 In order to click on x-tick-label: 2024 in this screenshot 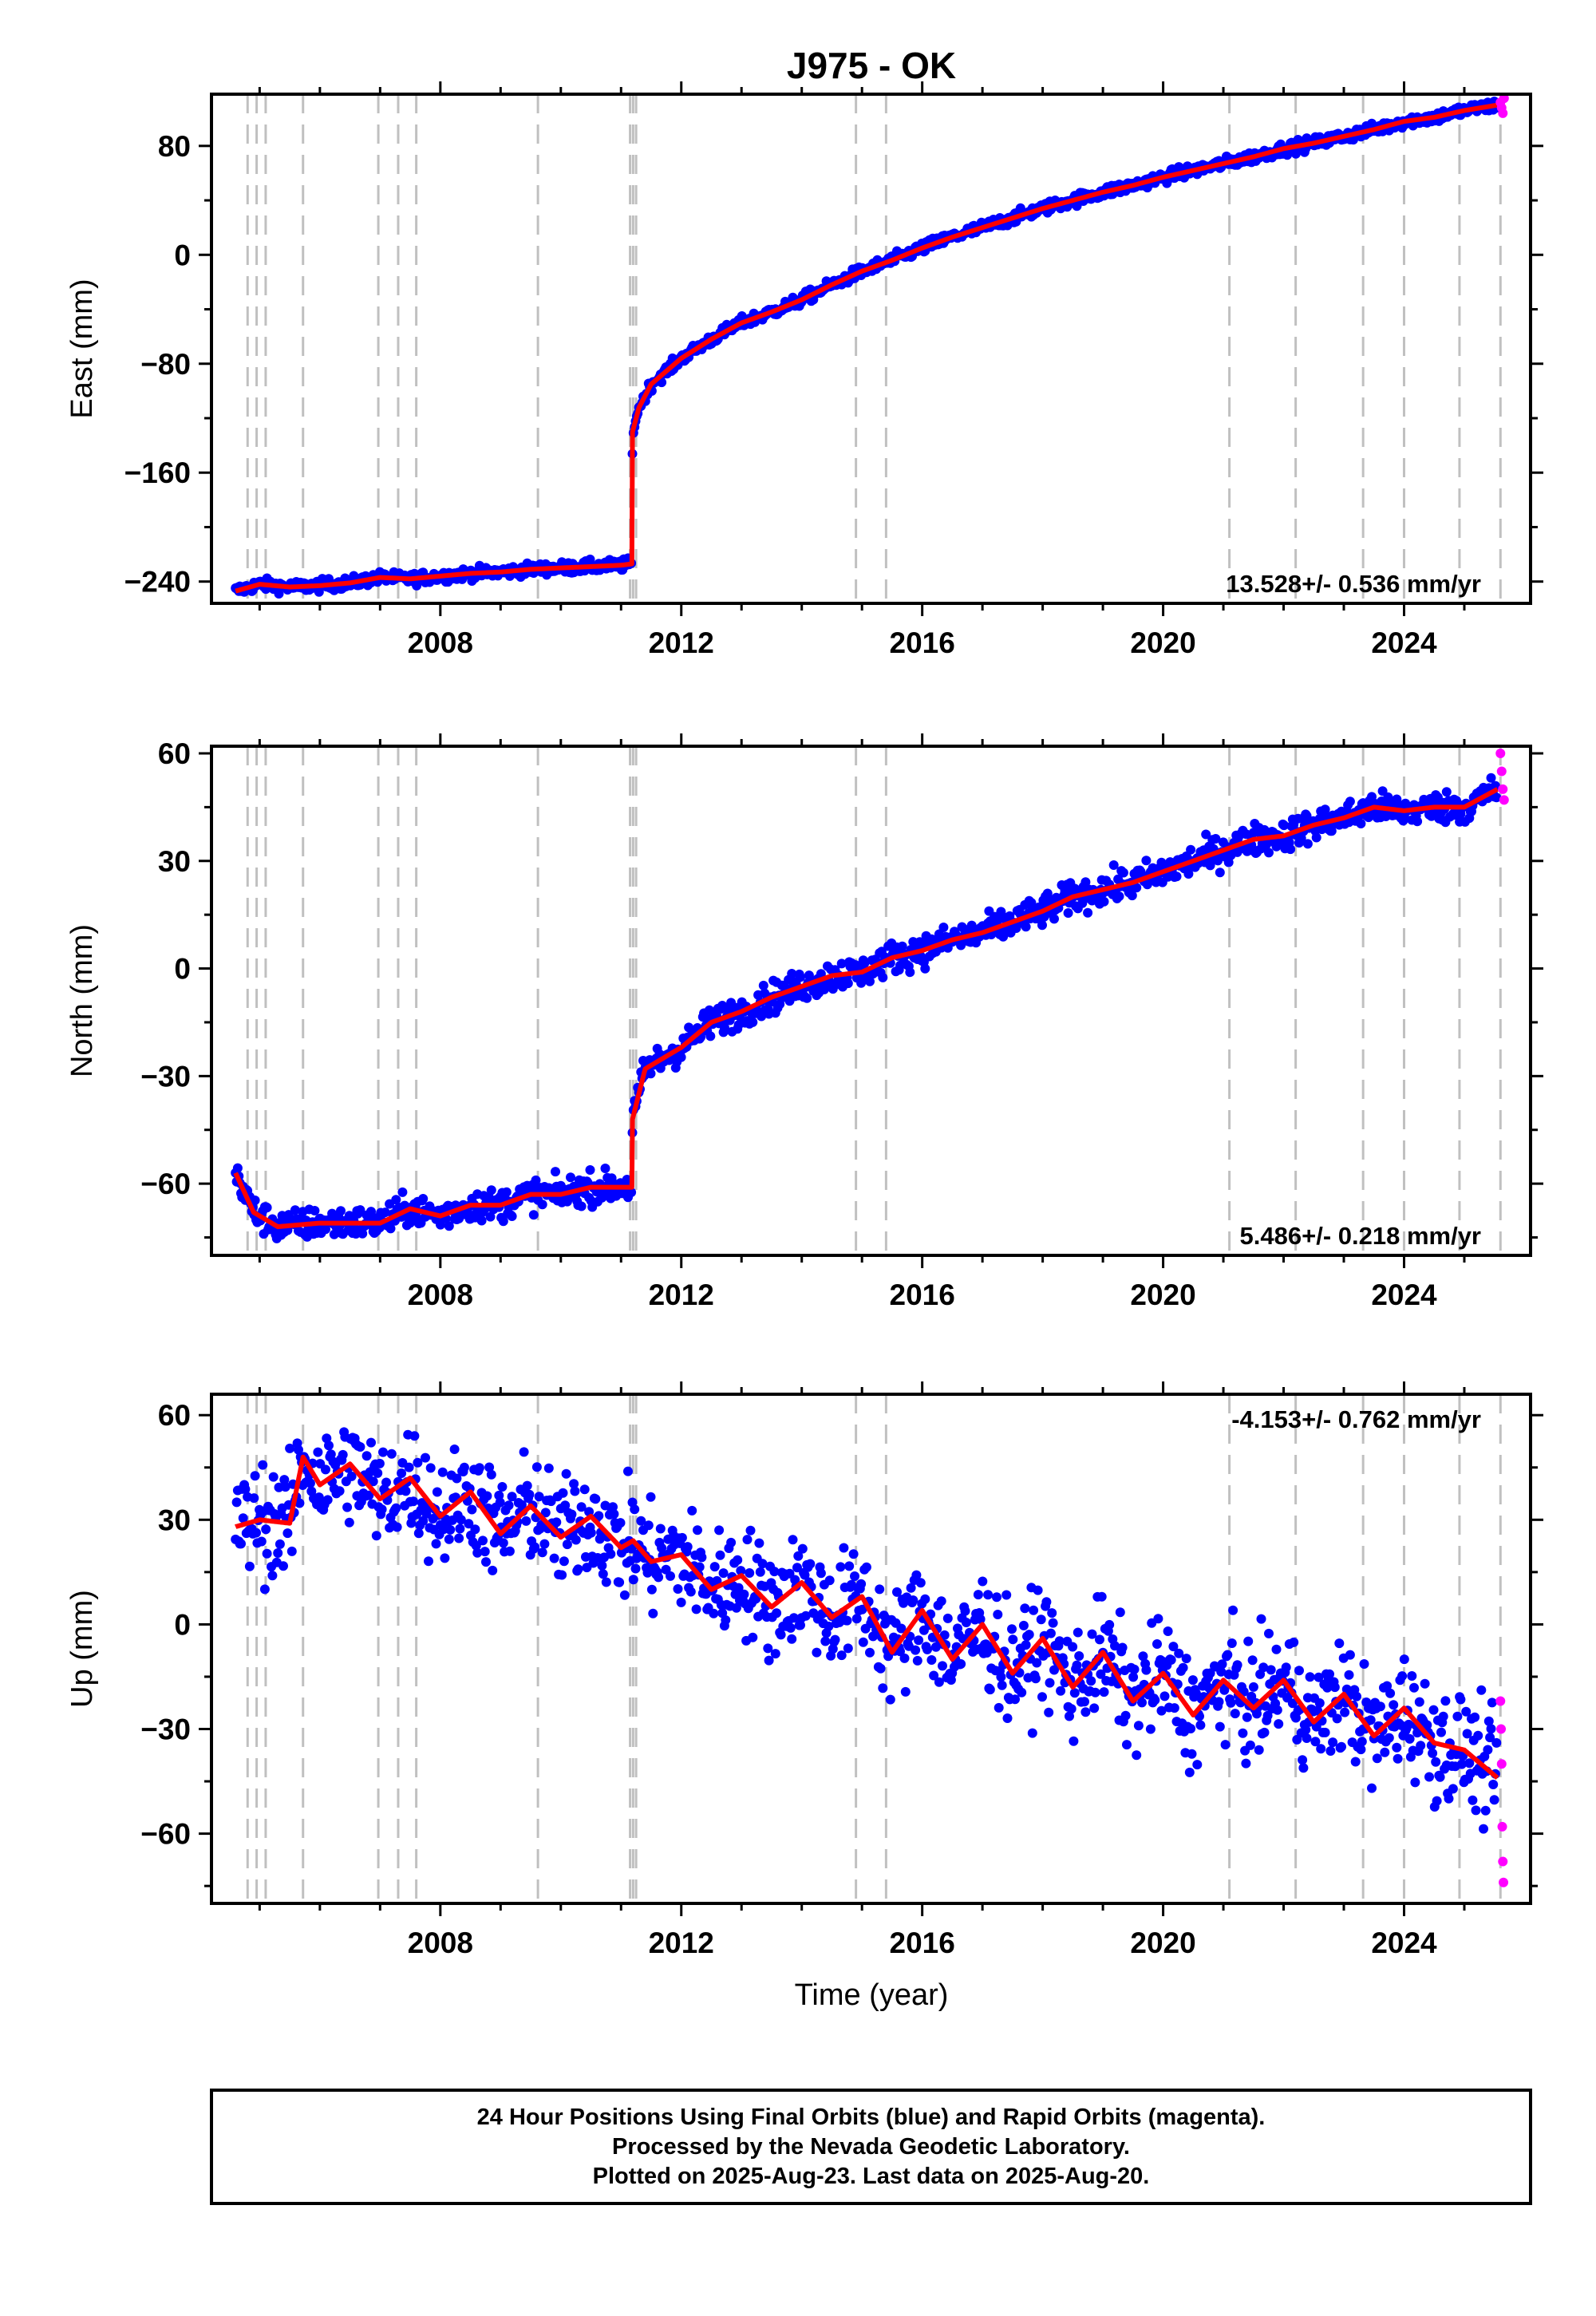, I will do `click(1404, 642)`.